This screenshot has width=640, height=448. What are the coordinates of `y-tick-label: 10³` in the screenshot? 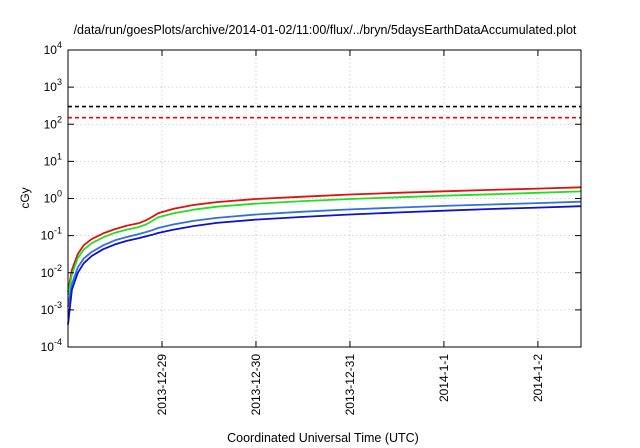 It's located at (53, 85).